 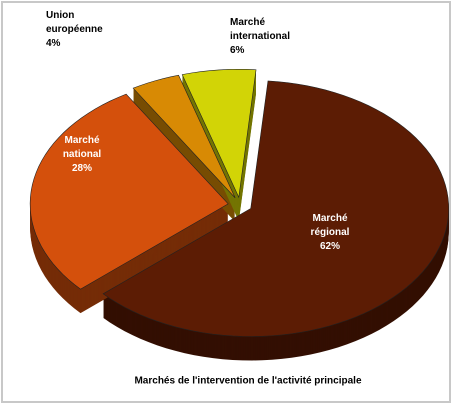 I want to click on slice-label-name: Marché national, so click(x=82, y=147).